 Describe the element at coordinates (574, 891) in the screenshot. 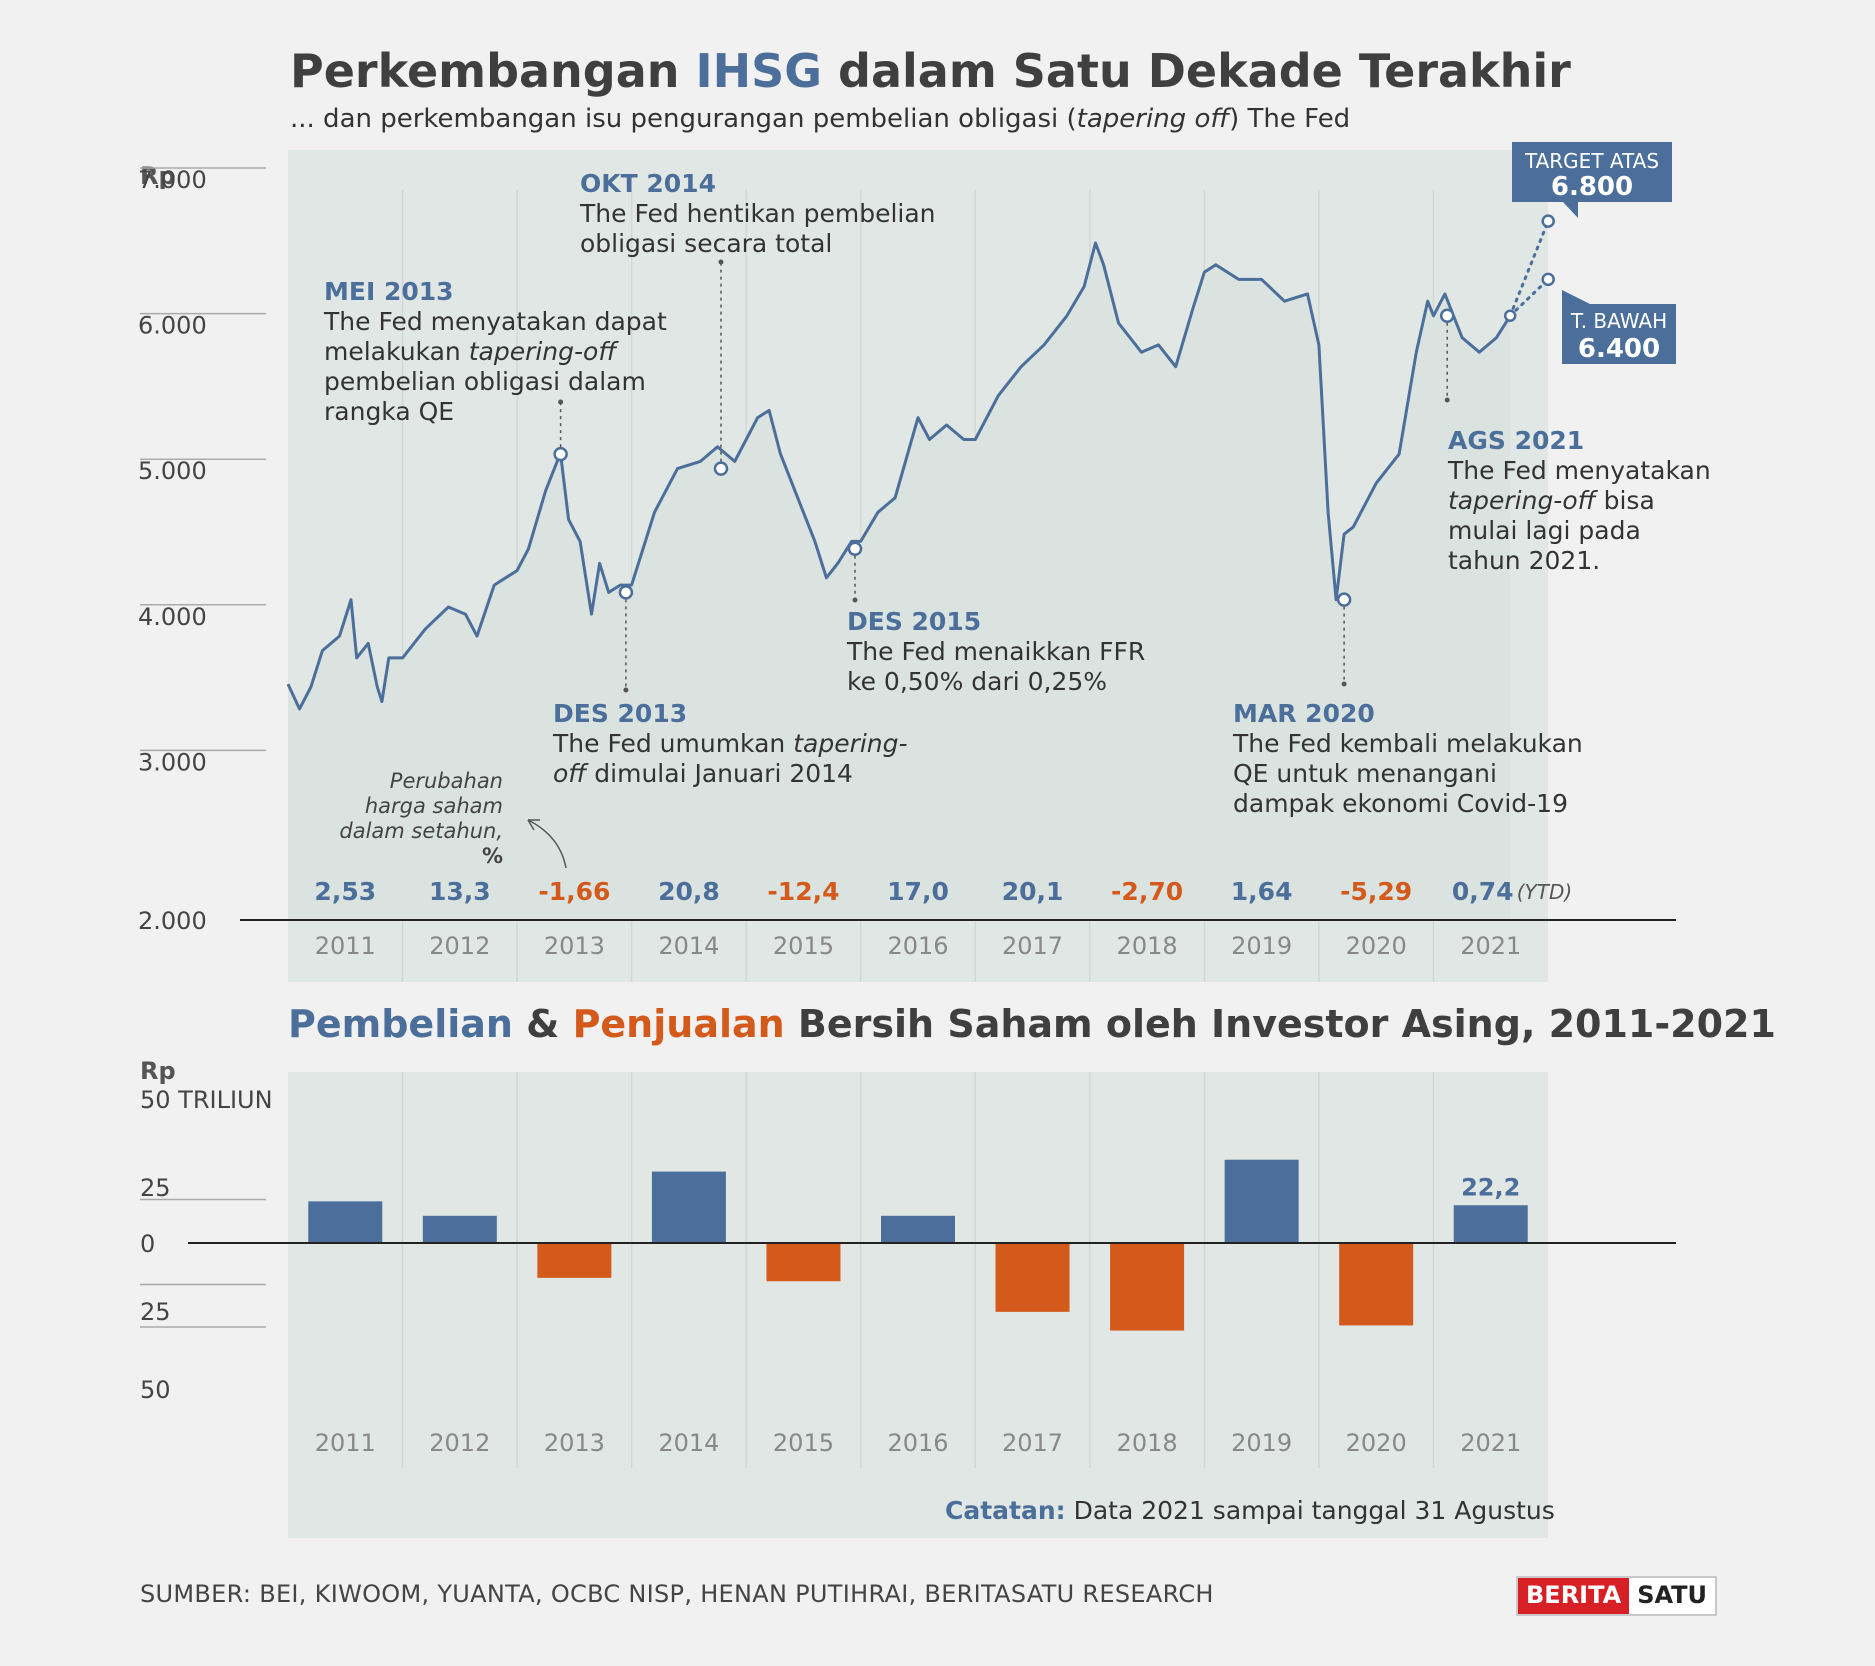

I see `yearly-change-value: -1,66` at that location.